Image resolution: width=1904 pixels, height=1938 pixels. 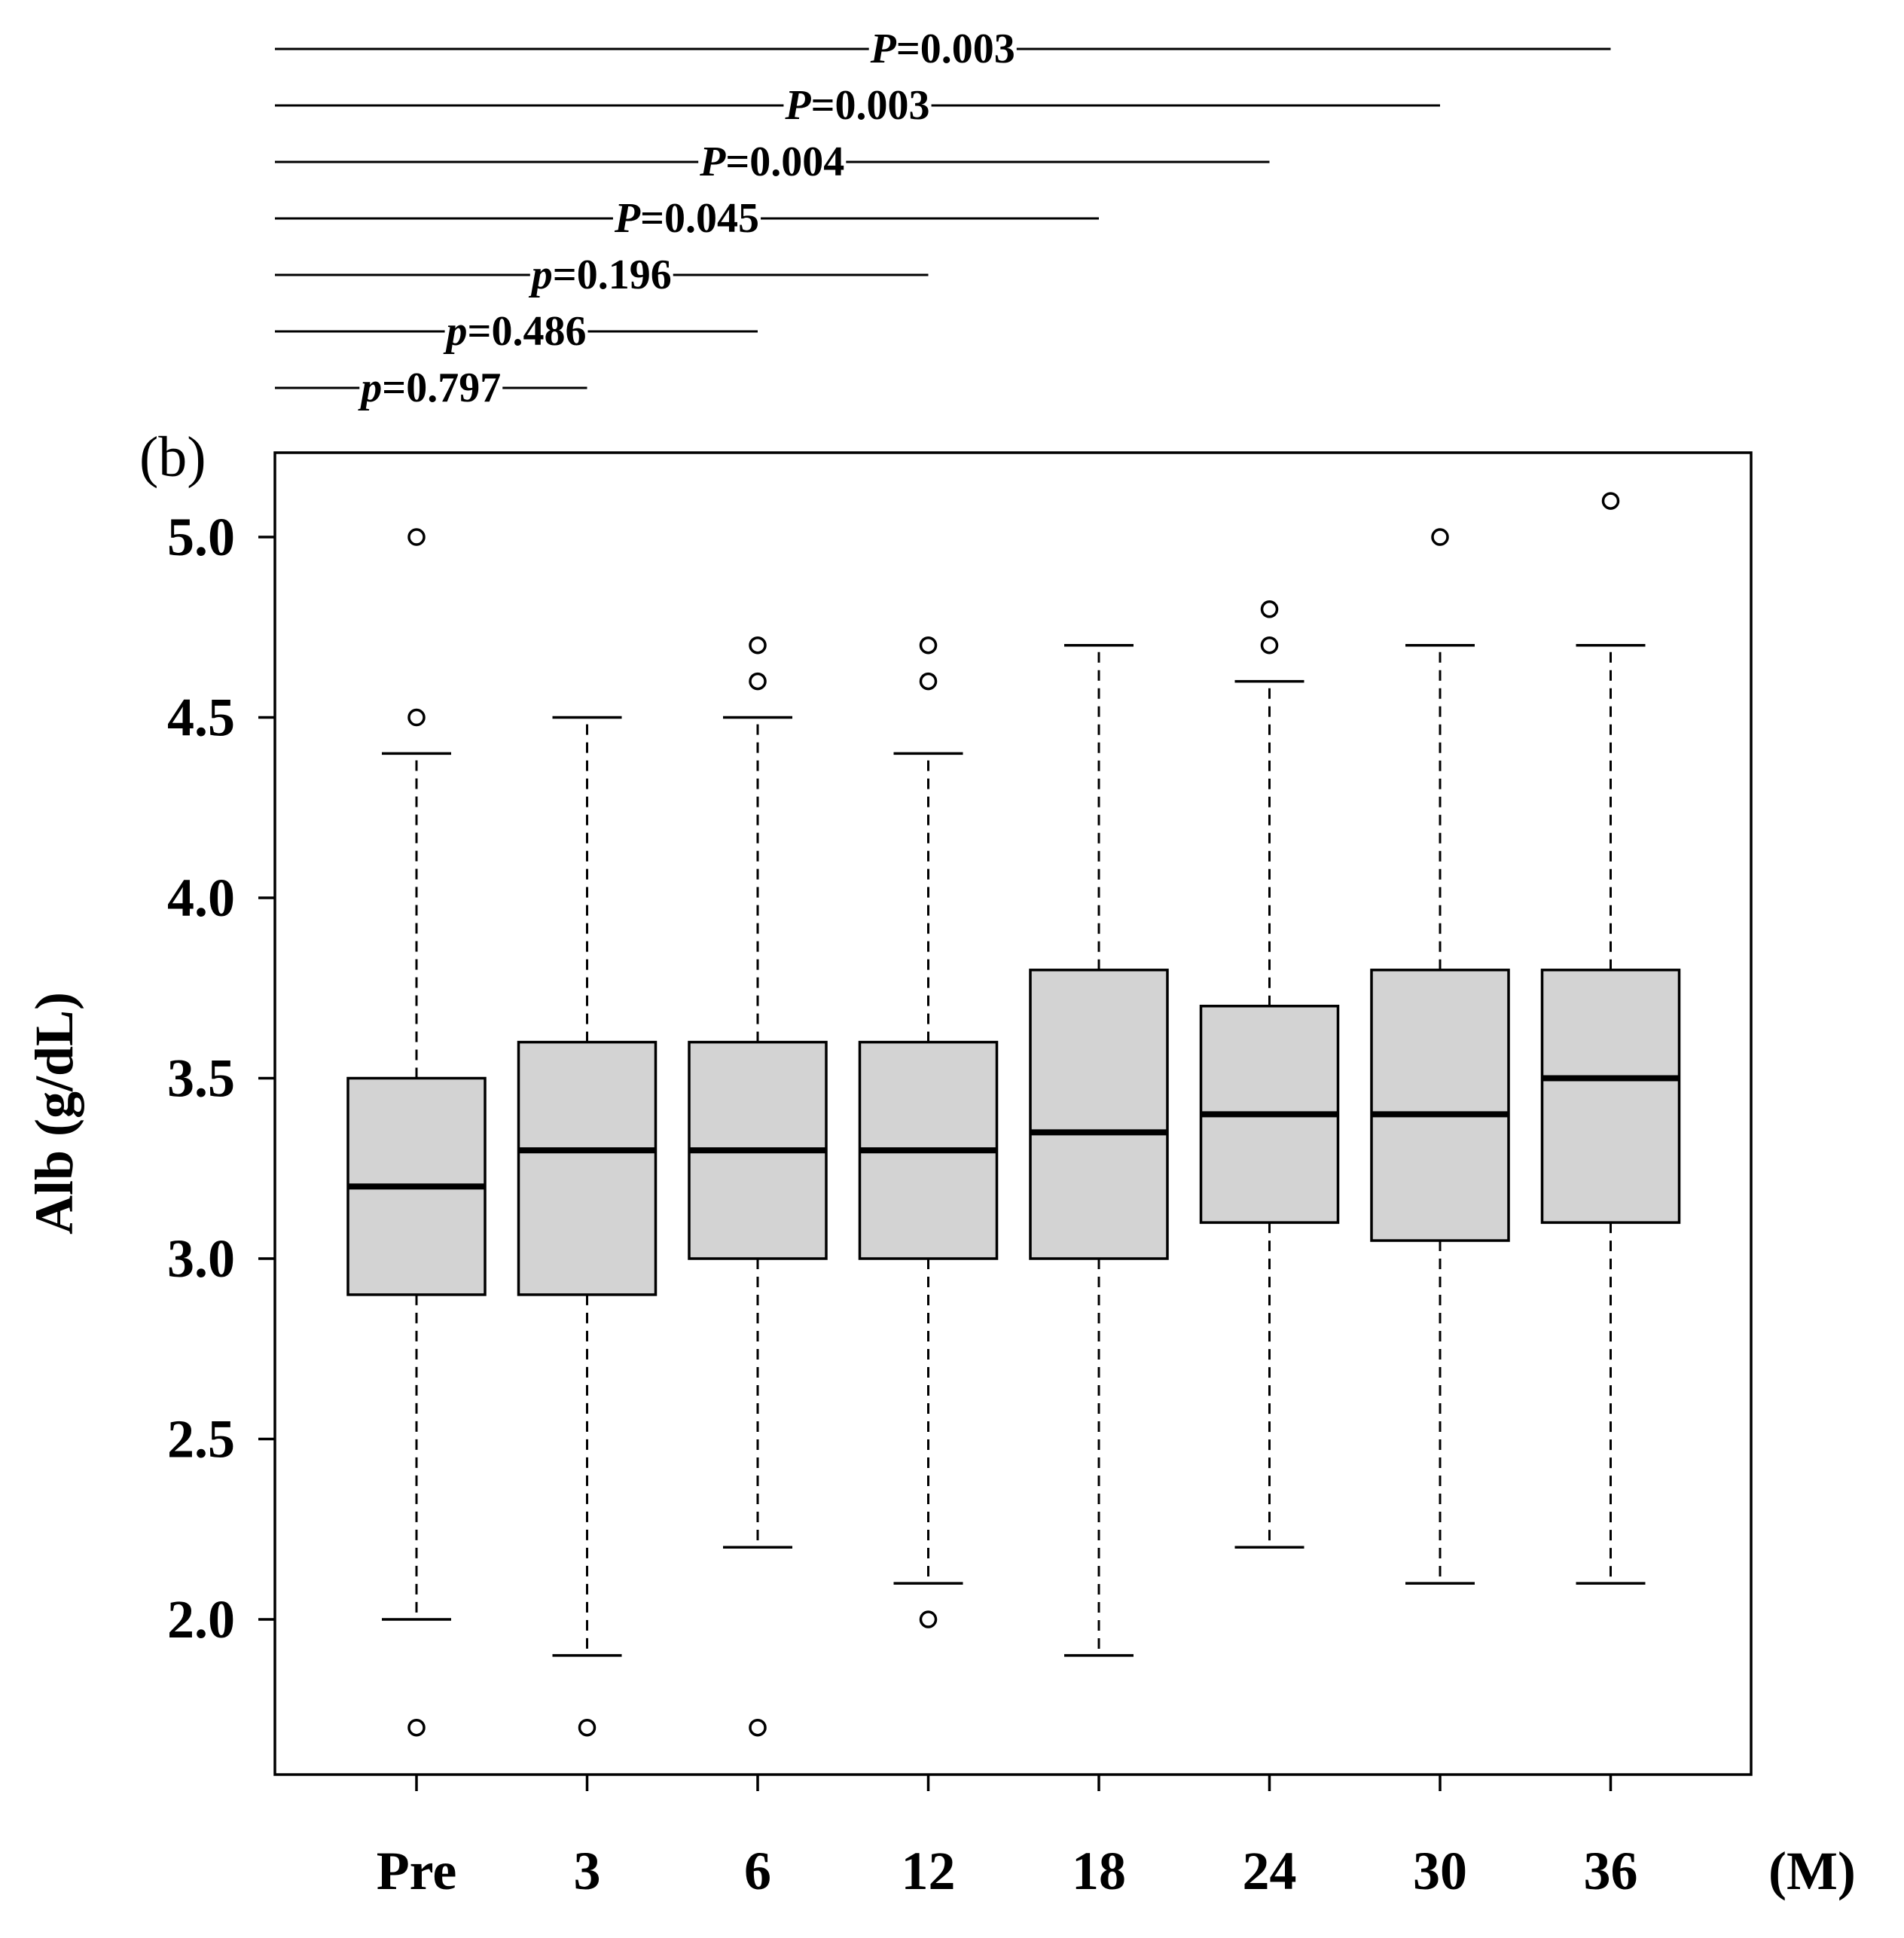 What do you see at coordinates (201, 537) in the screenshot?
I see `y-tick-label: 5.0` at bounding box center [201, 537].